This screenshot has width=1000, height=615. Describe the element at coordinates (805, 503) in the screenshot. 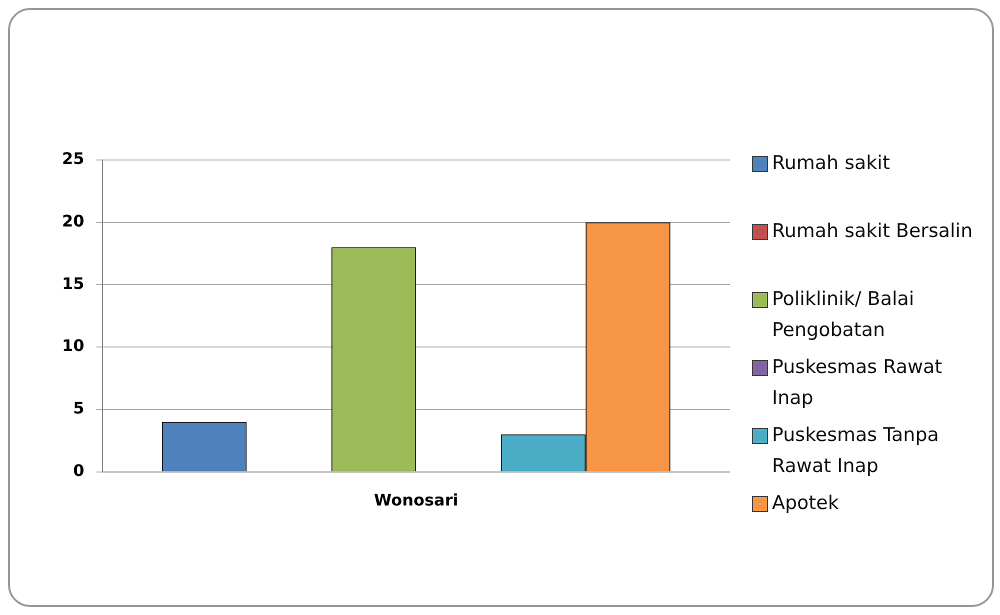

I see `legend-label: Apotek` at that location.